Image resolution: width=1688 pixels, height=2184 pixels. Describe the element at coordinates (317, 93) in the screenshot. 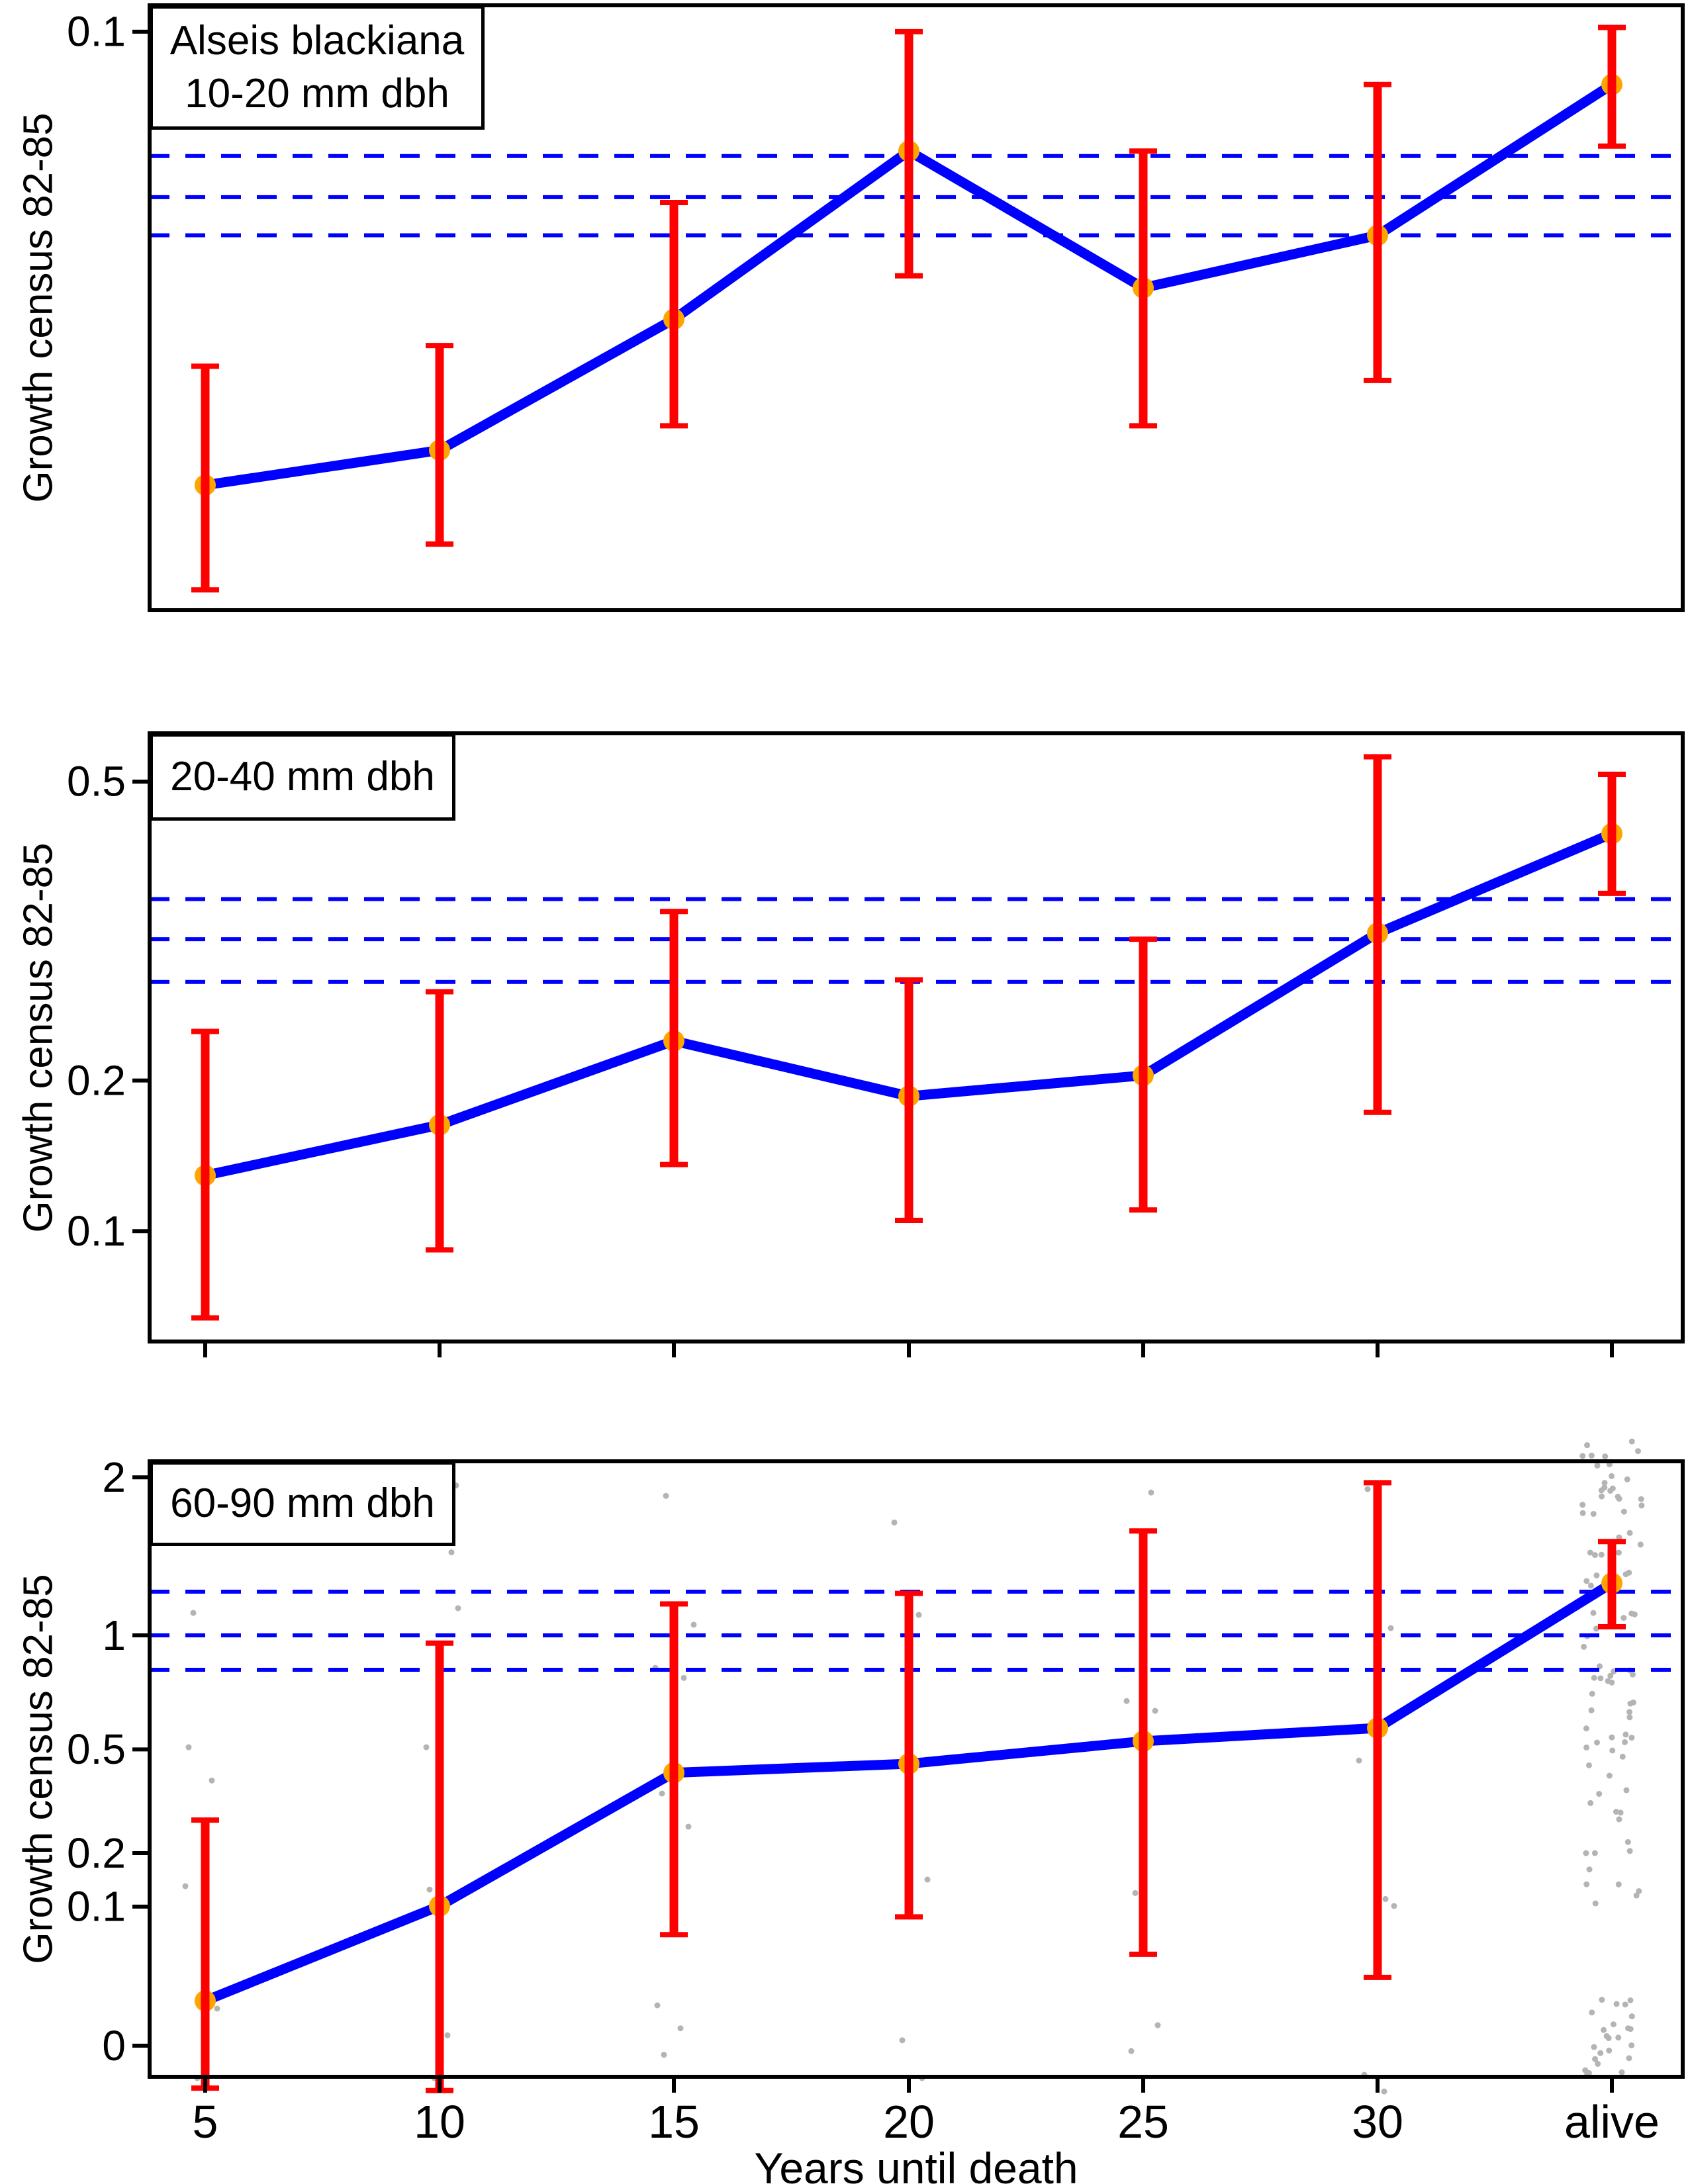

I see `legend-size-class-label: 10-20 mm dbh` at that location.